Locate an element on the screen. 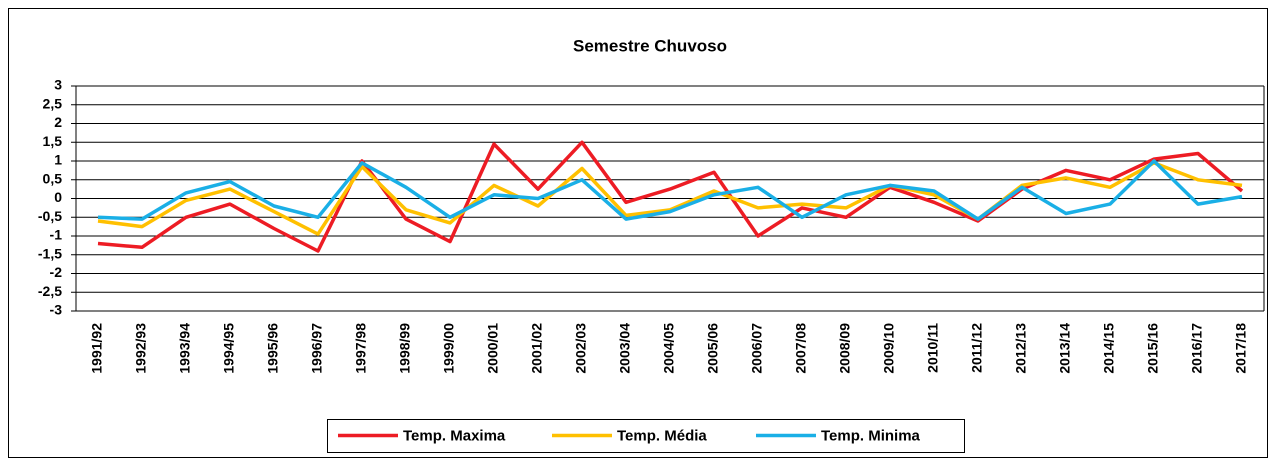 This screenshot has width=1274, height=470. series-line is located at coordinates (670, 190).